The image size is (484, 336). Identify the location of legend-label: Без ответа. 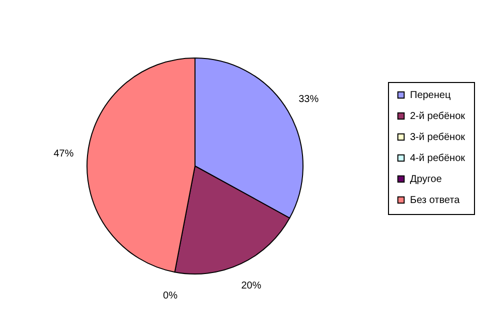
(435, 200).